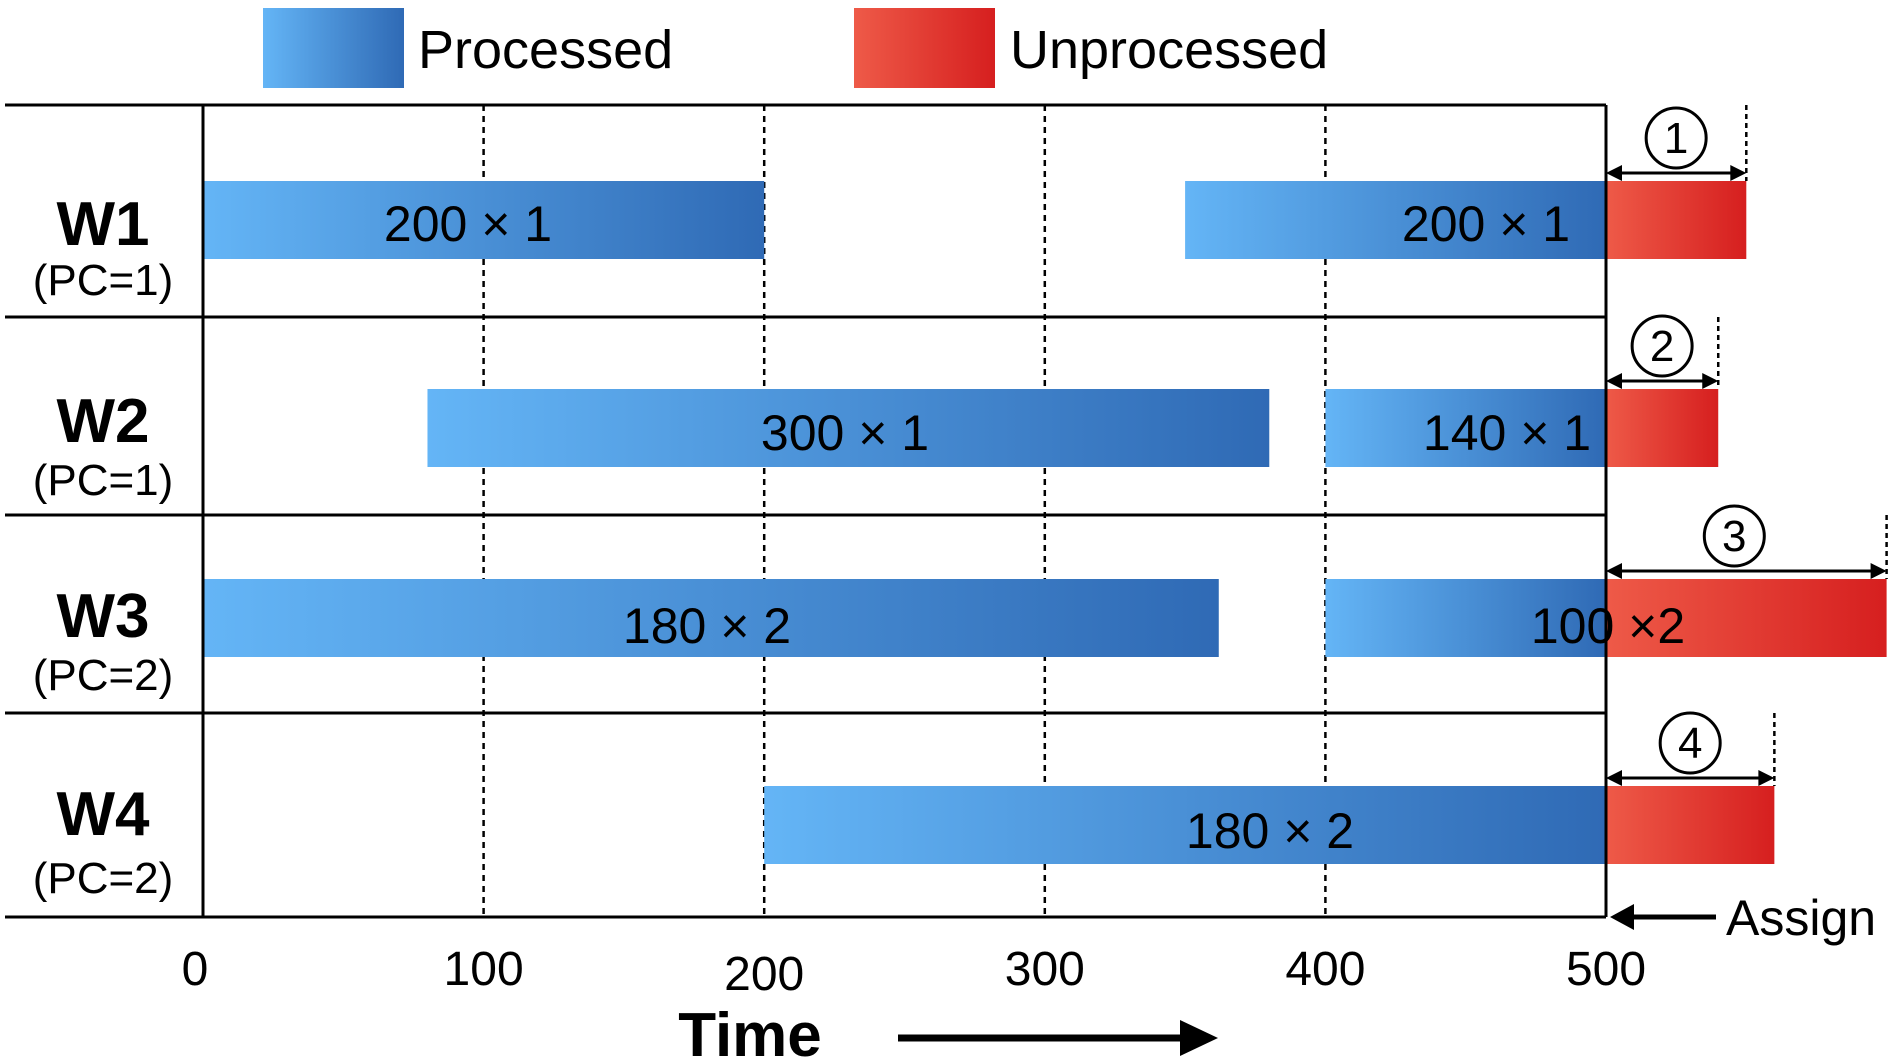 This screenshot has height=1060, width=1892. Describe the element at coordinates (484, 969) in the screenshot. I see `tick-label-100: 100` at that location.